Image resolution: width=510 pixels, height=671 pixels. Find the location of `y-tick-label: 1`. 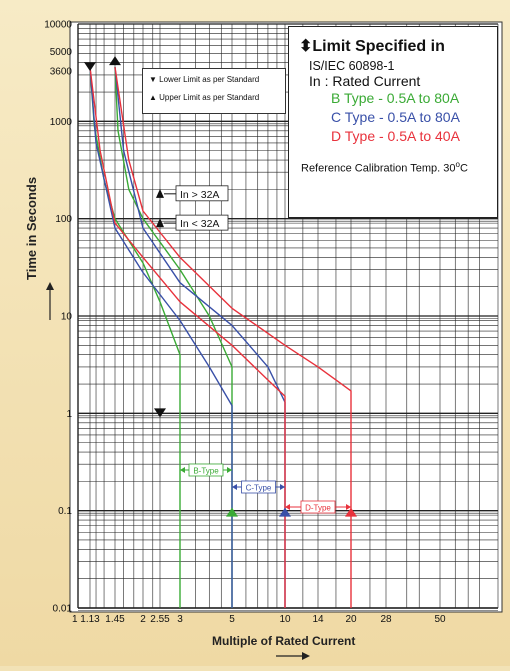

y-tick-label: 1 is located at coordinates (69, 414).